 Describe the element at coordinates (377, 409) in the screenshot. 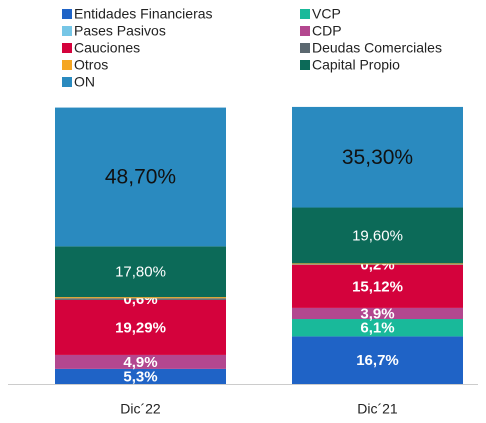

I see `x-tick-label: Dic´21` at that location.